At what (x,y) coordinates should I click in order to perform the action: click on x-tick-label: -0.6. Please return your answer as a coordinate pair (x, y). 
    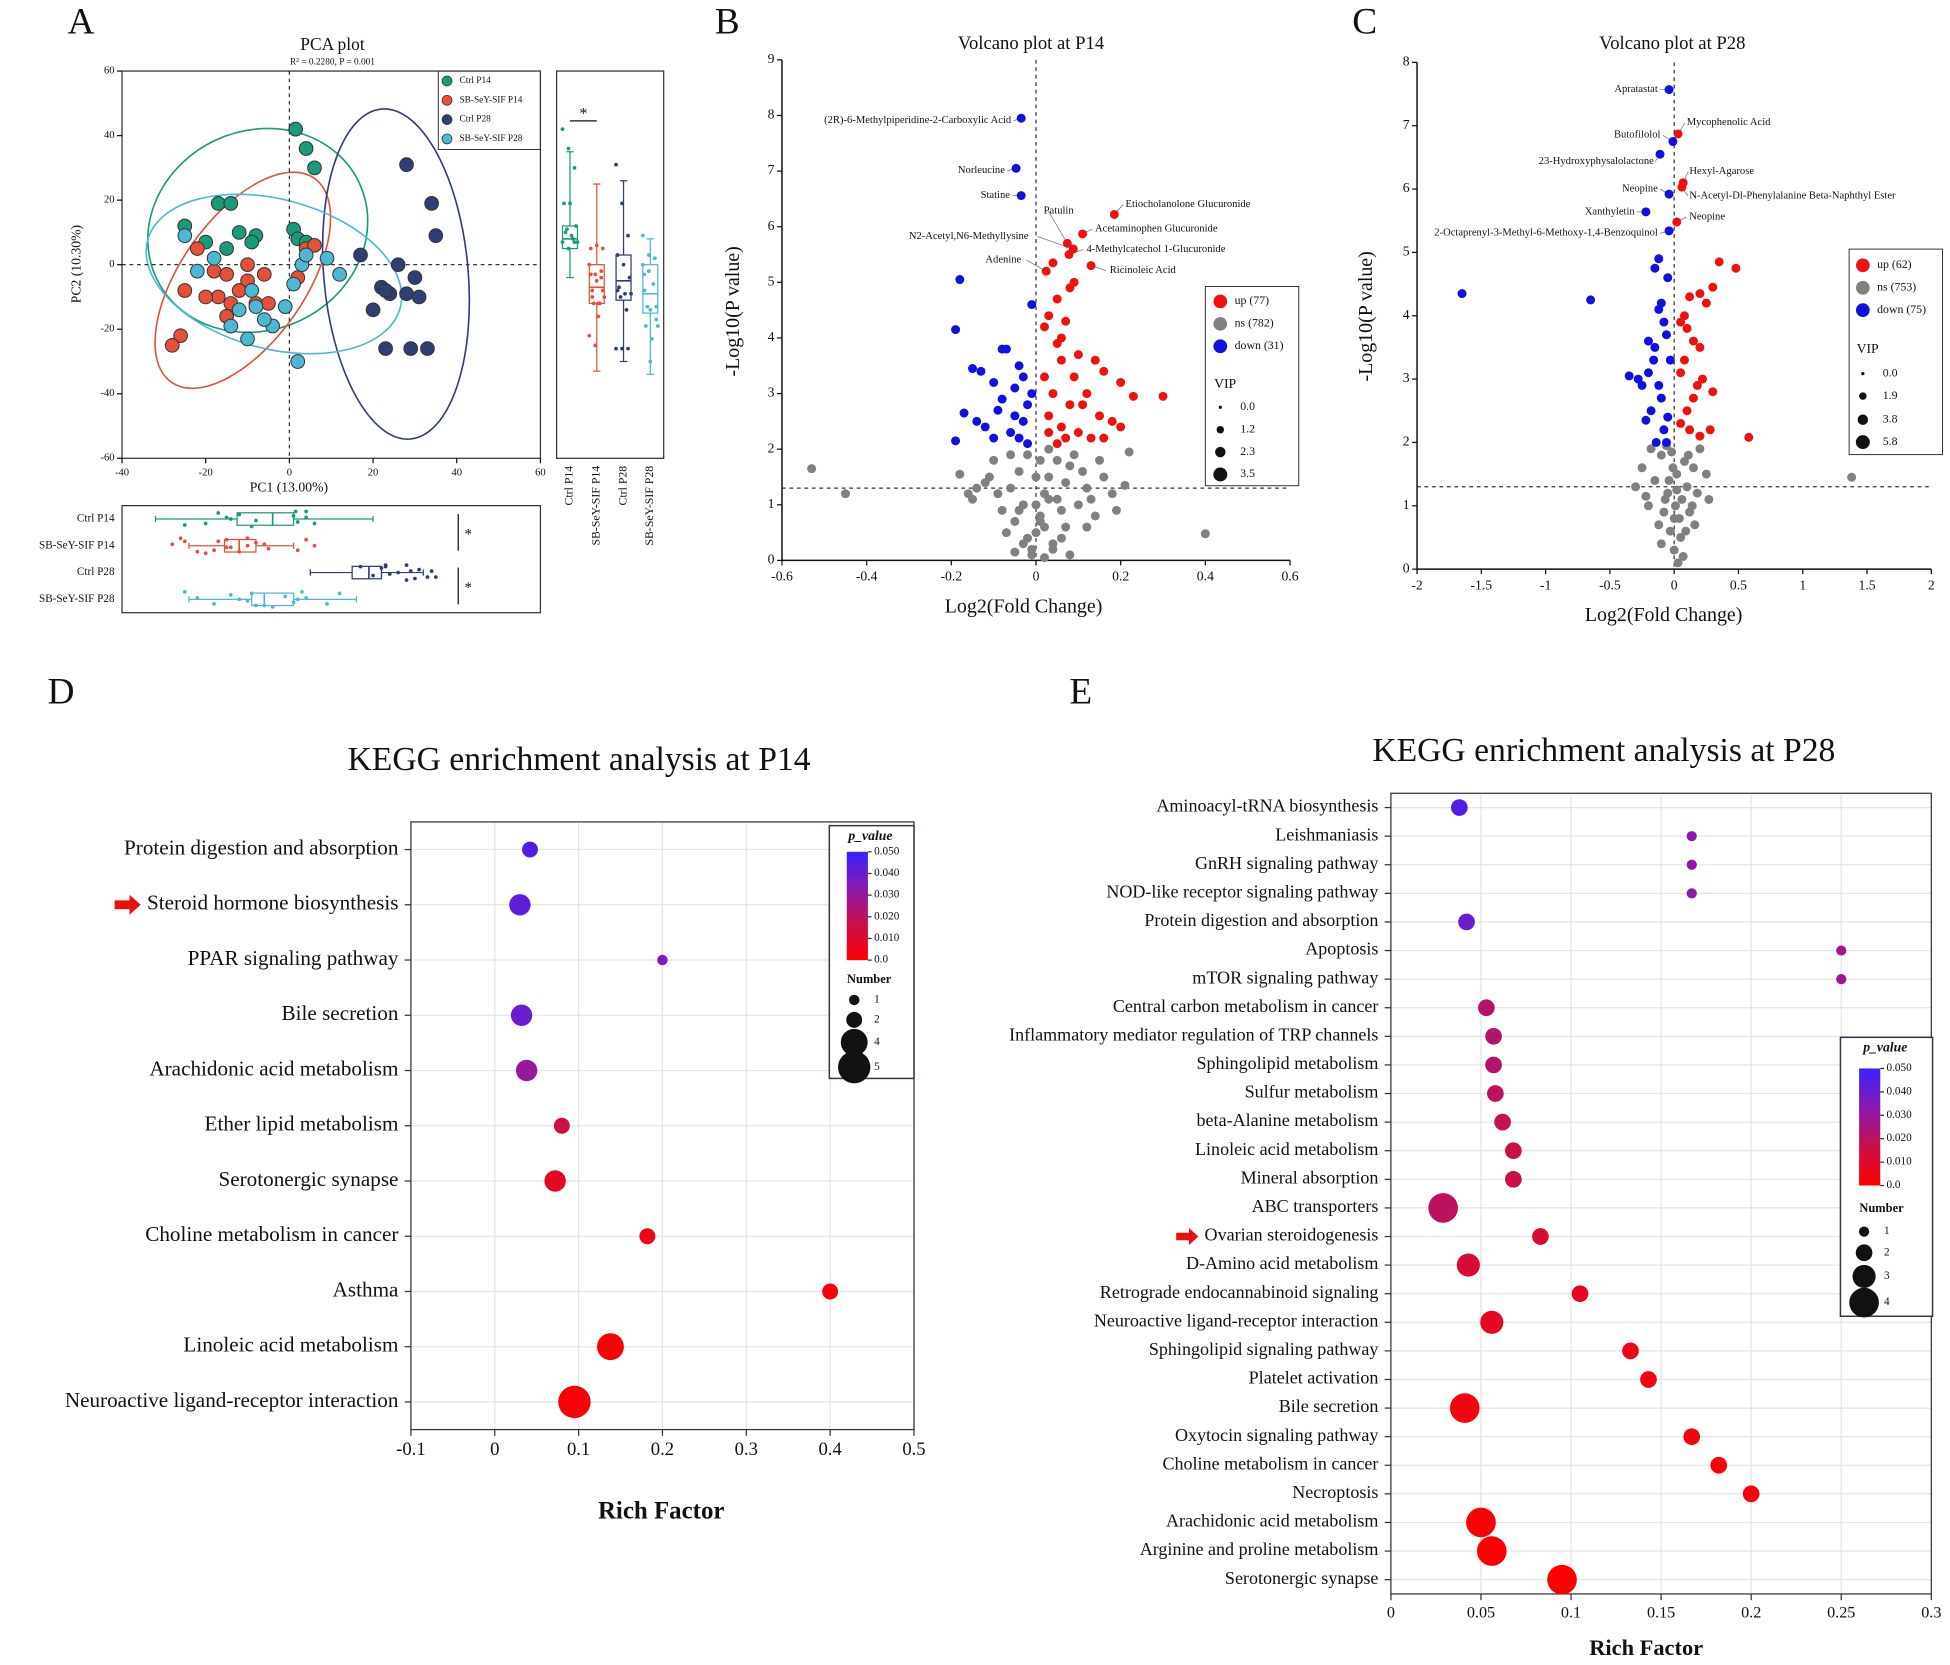
    Looking at the image, I should click on (782, 576).